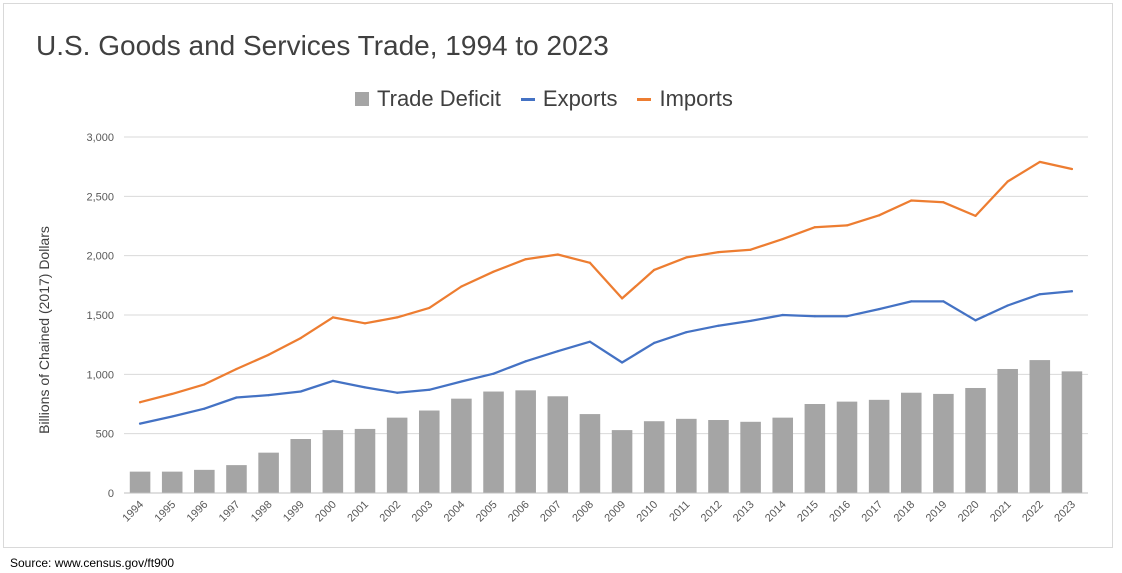  Describe the element at coordinates (583, 512) in the screenshot. I see `x-tick-label: 2008` at that location.